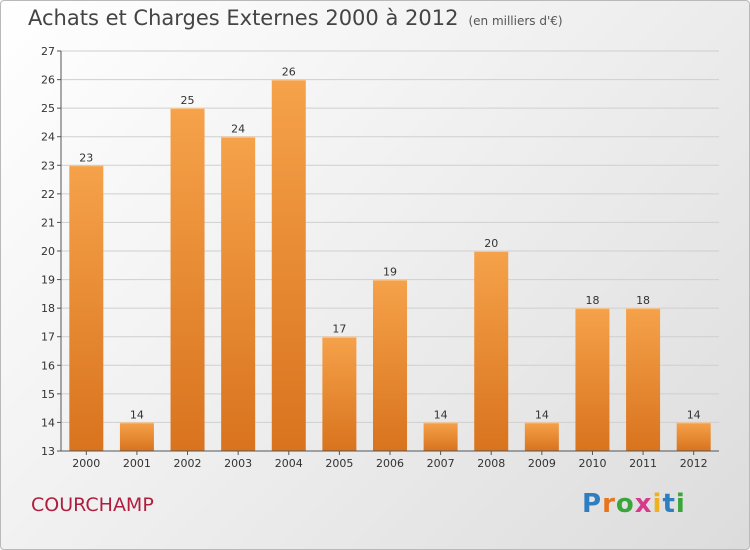 The width and height of the screenshot is (750, 550). What do you see at coordinates (188, 100) in the screenshot?
I see `value-label: 25` at bounding box center [188, 100].